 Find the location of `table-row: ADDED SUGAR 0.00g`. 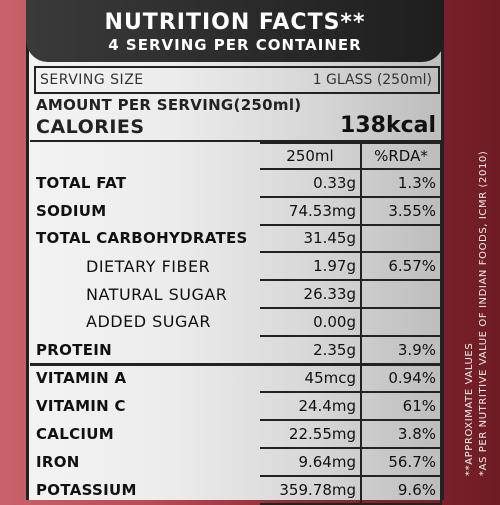

table-row: ADDED SUGAR 0.00g is located at coordinates (236, 321).